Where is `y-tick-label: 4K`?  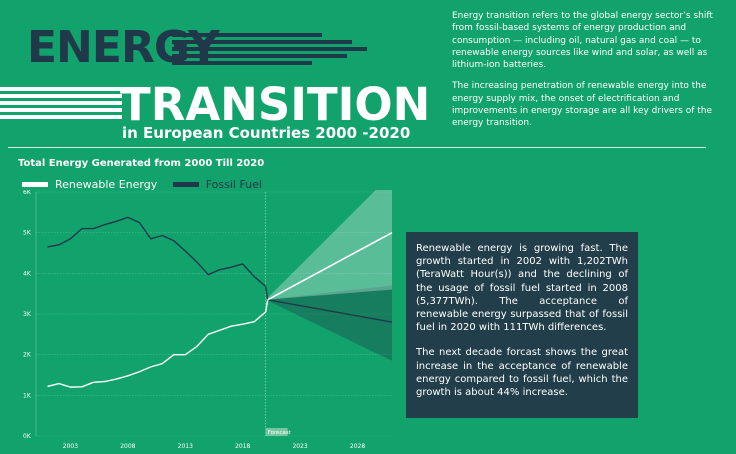
y-tick-label: 4K is located at coordinates (27, 273).